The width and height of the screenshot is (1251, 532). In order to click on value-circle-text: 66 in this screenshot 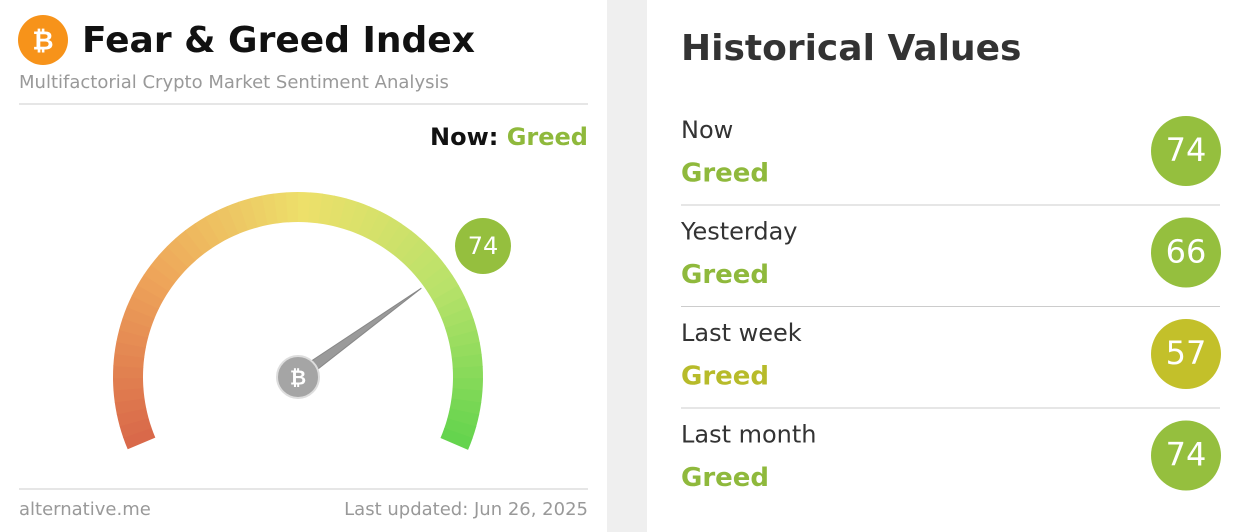, I will do `click(1186, 252)`.